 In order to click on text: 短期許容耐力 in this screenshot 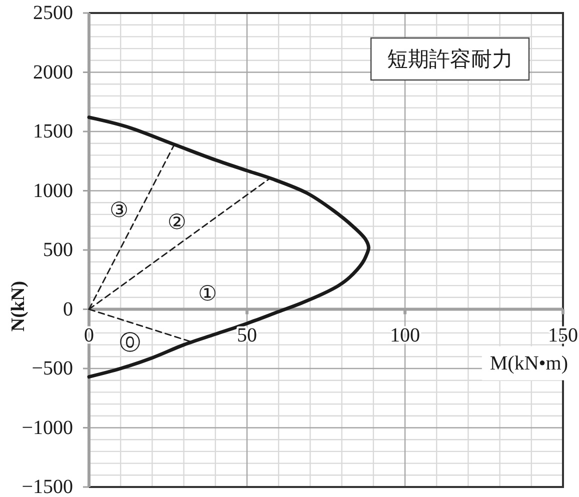, I will do `click(450, 59)`.